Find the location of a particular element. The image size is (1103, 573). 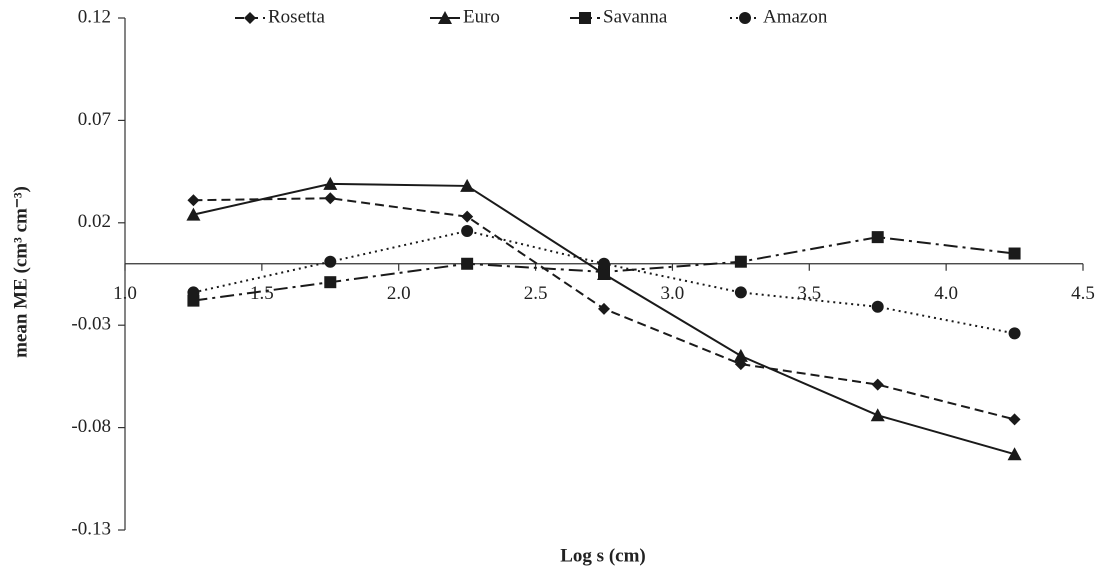

x-tick-label: 1.0 is located at coordinates (125, 293).